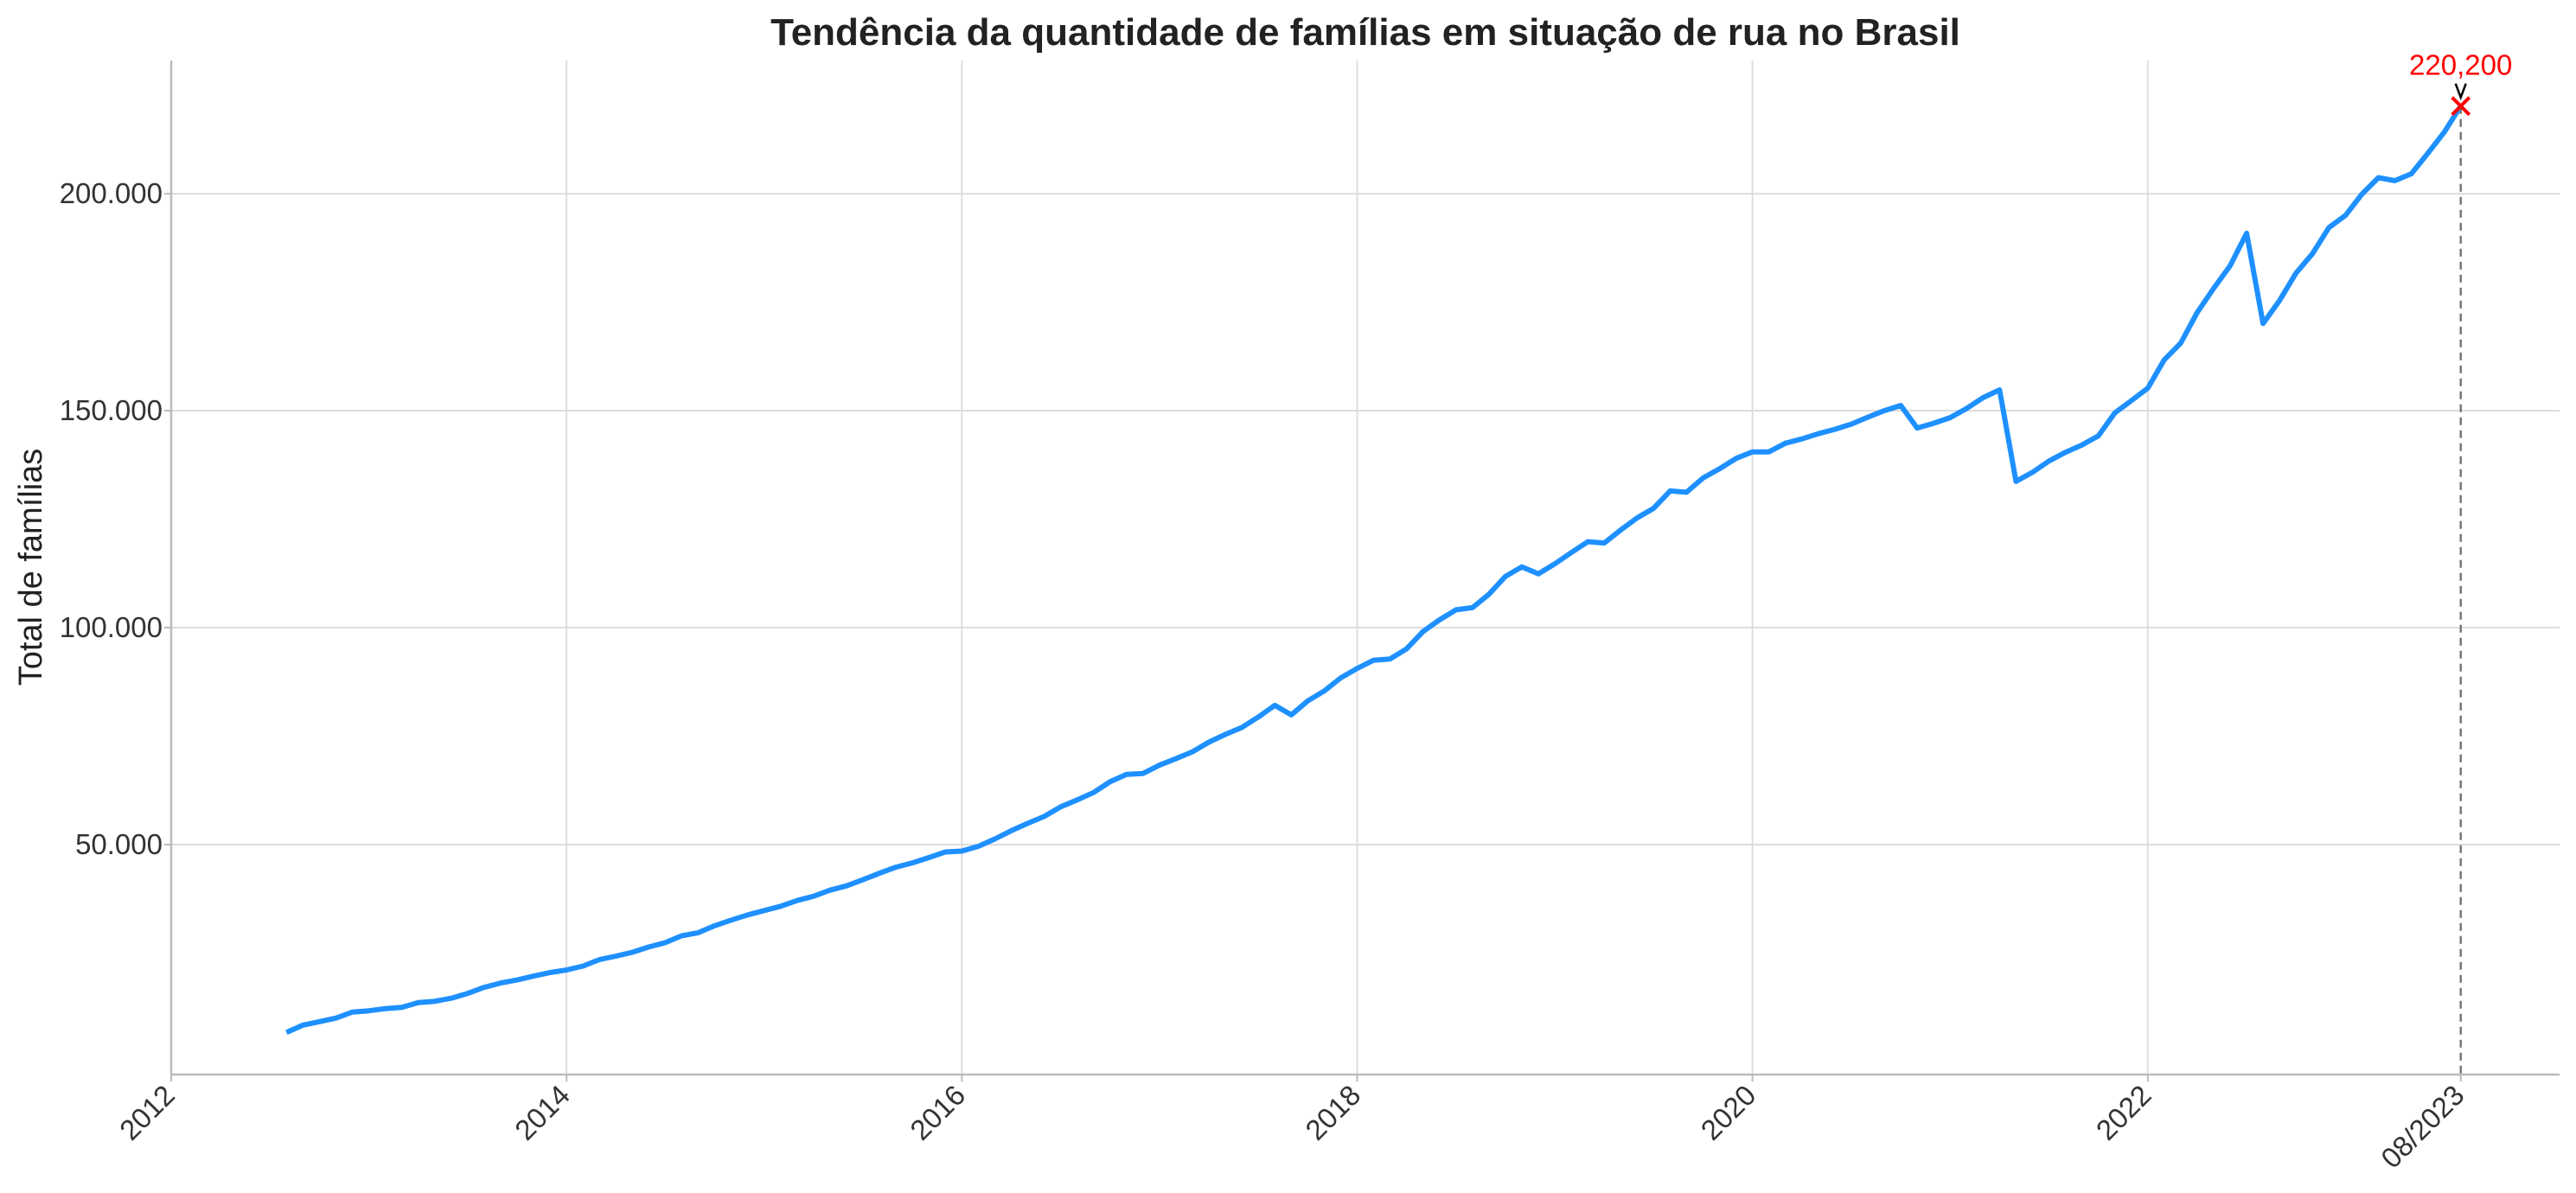 Image resolution: width=2576 pixels, height=1193 pixels. I want to click on y-tick-label: 50.000, so click(119, 844).